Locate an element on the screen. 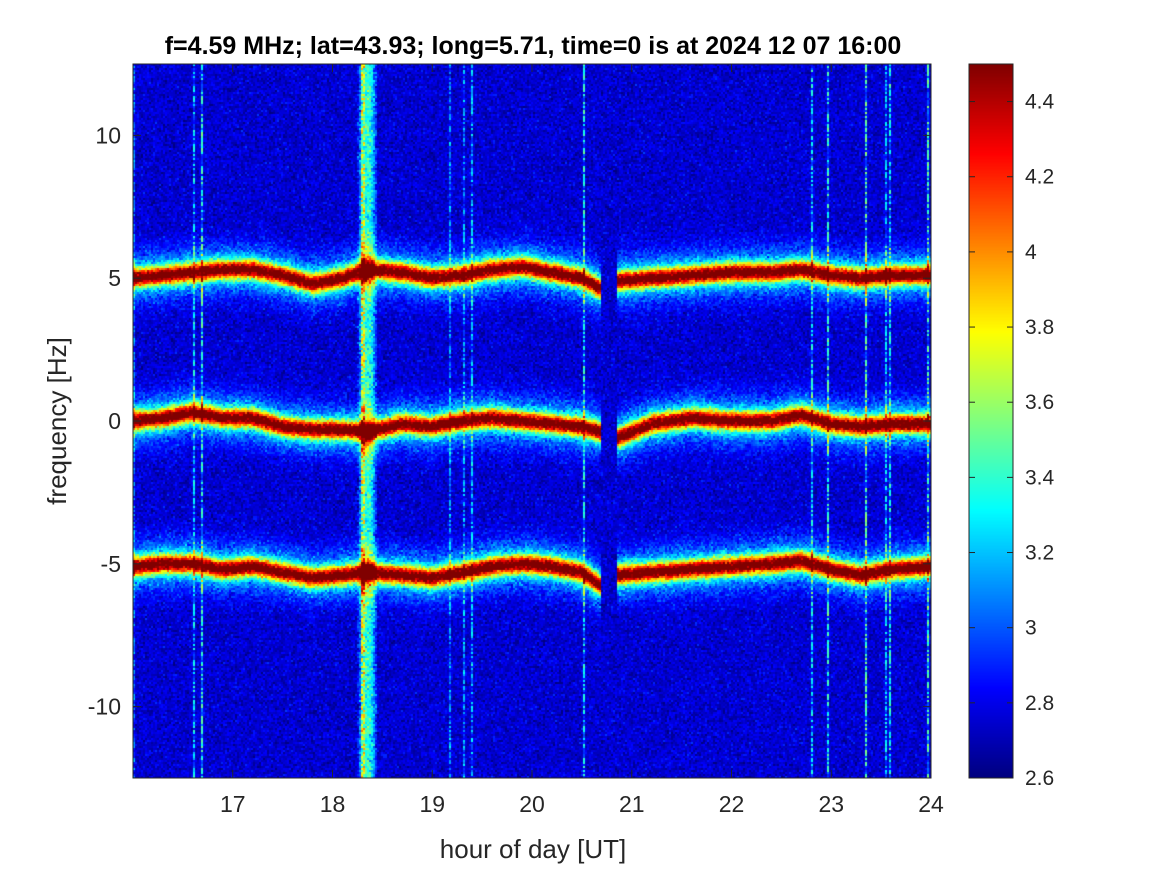 This screenshot has width=1167, height=875. colorbar: 4.4 4.2 4 3.8 3.6 3.4 3.2 3 2.8 2.6 is located at coordinates (1011, 426).